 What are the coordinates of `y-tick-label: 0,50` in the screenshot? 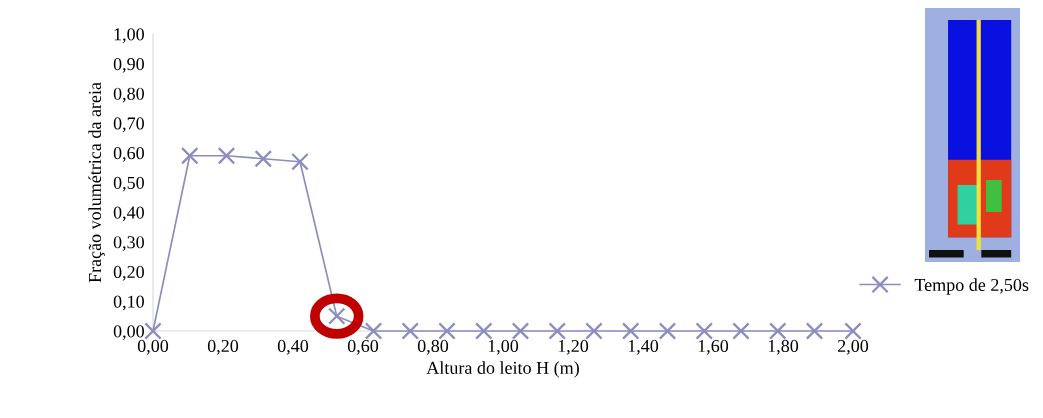 It's located at (128, 184).